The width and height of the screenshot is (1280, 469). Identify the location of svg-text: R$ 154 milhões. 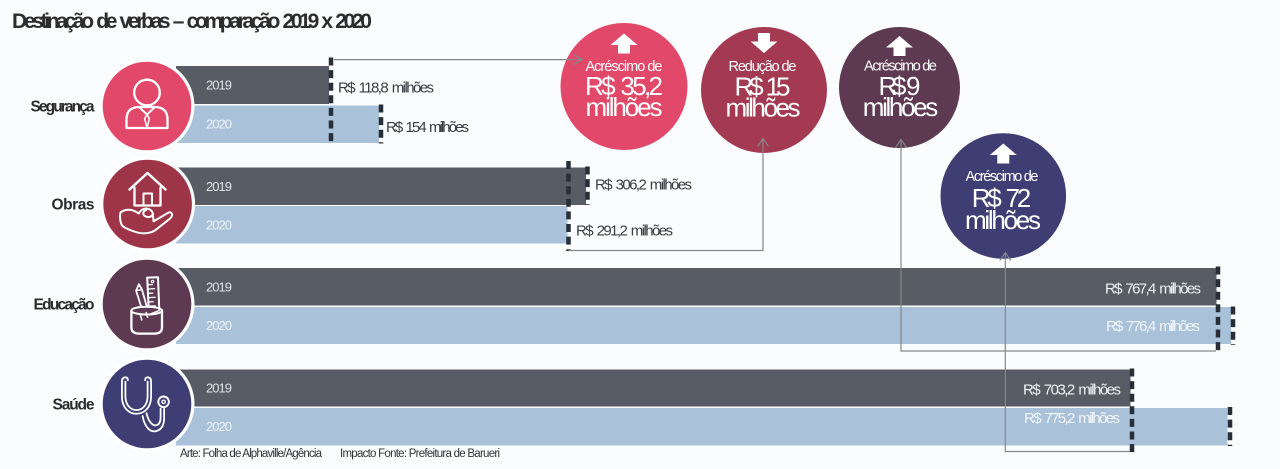
(427, 127).